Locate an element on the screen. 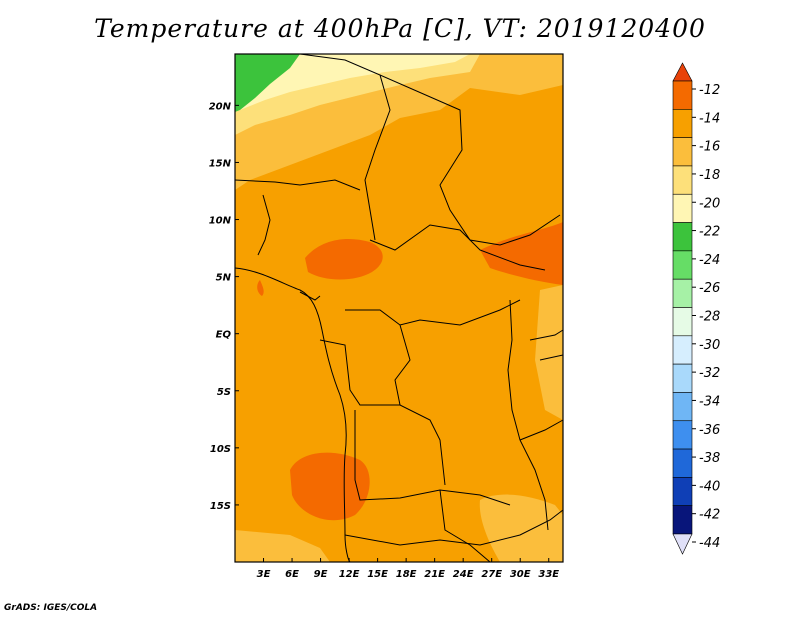 This screenshot has height=618, width=800. lon-tick-label: 27E is located at coordinates (491, 574).